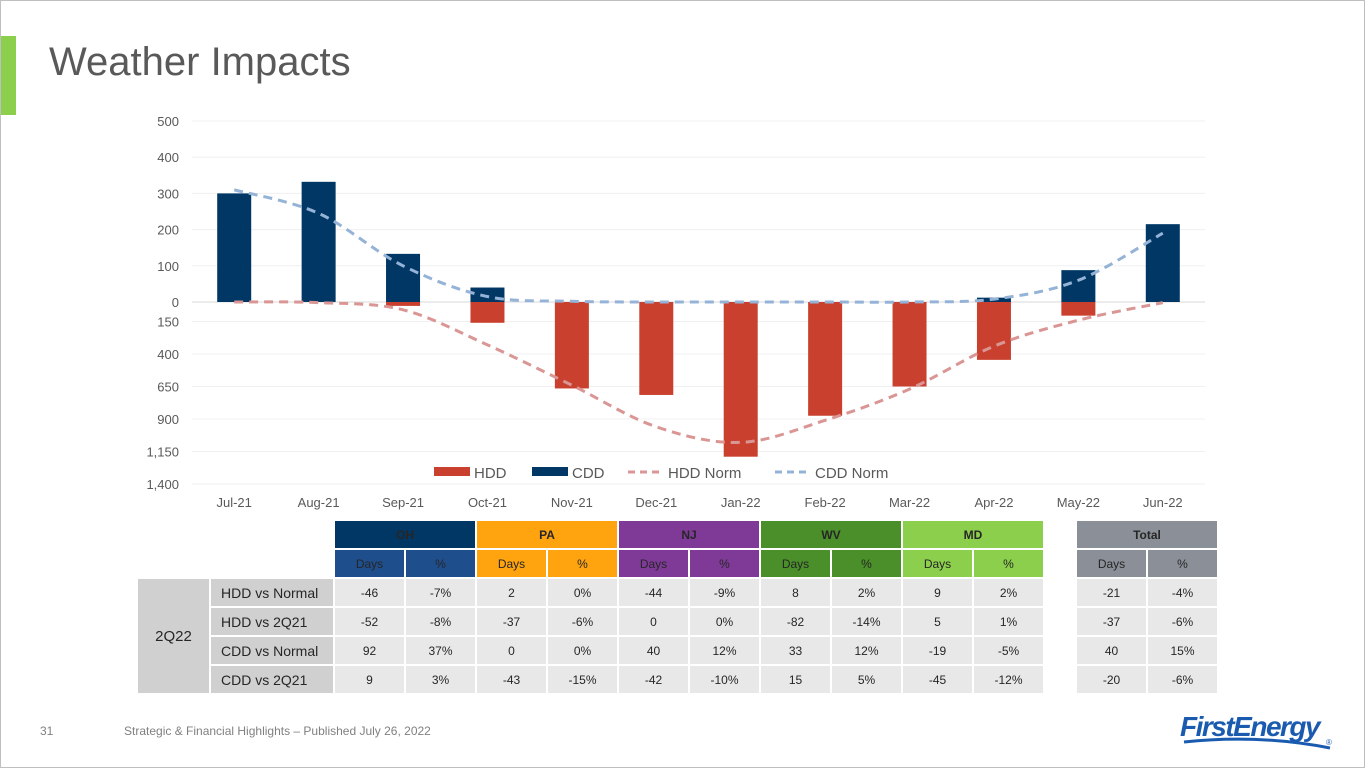 The width and height of the screenshot is (1365, 768). Describe the element at coordinates (590, 621) in the screenshot. I see `table-row: HDD vs 2Q21 -52 -8% -37 -6% 0 0% -82 -14% 5 1%` at that location.